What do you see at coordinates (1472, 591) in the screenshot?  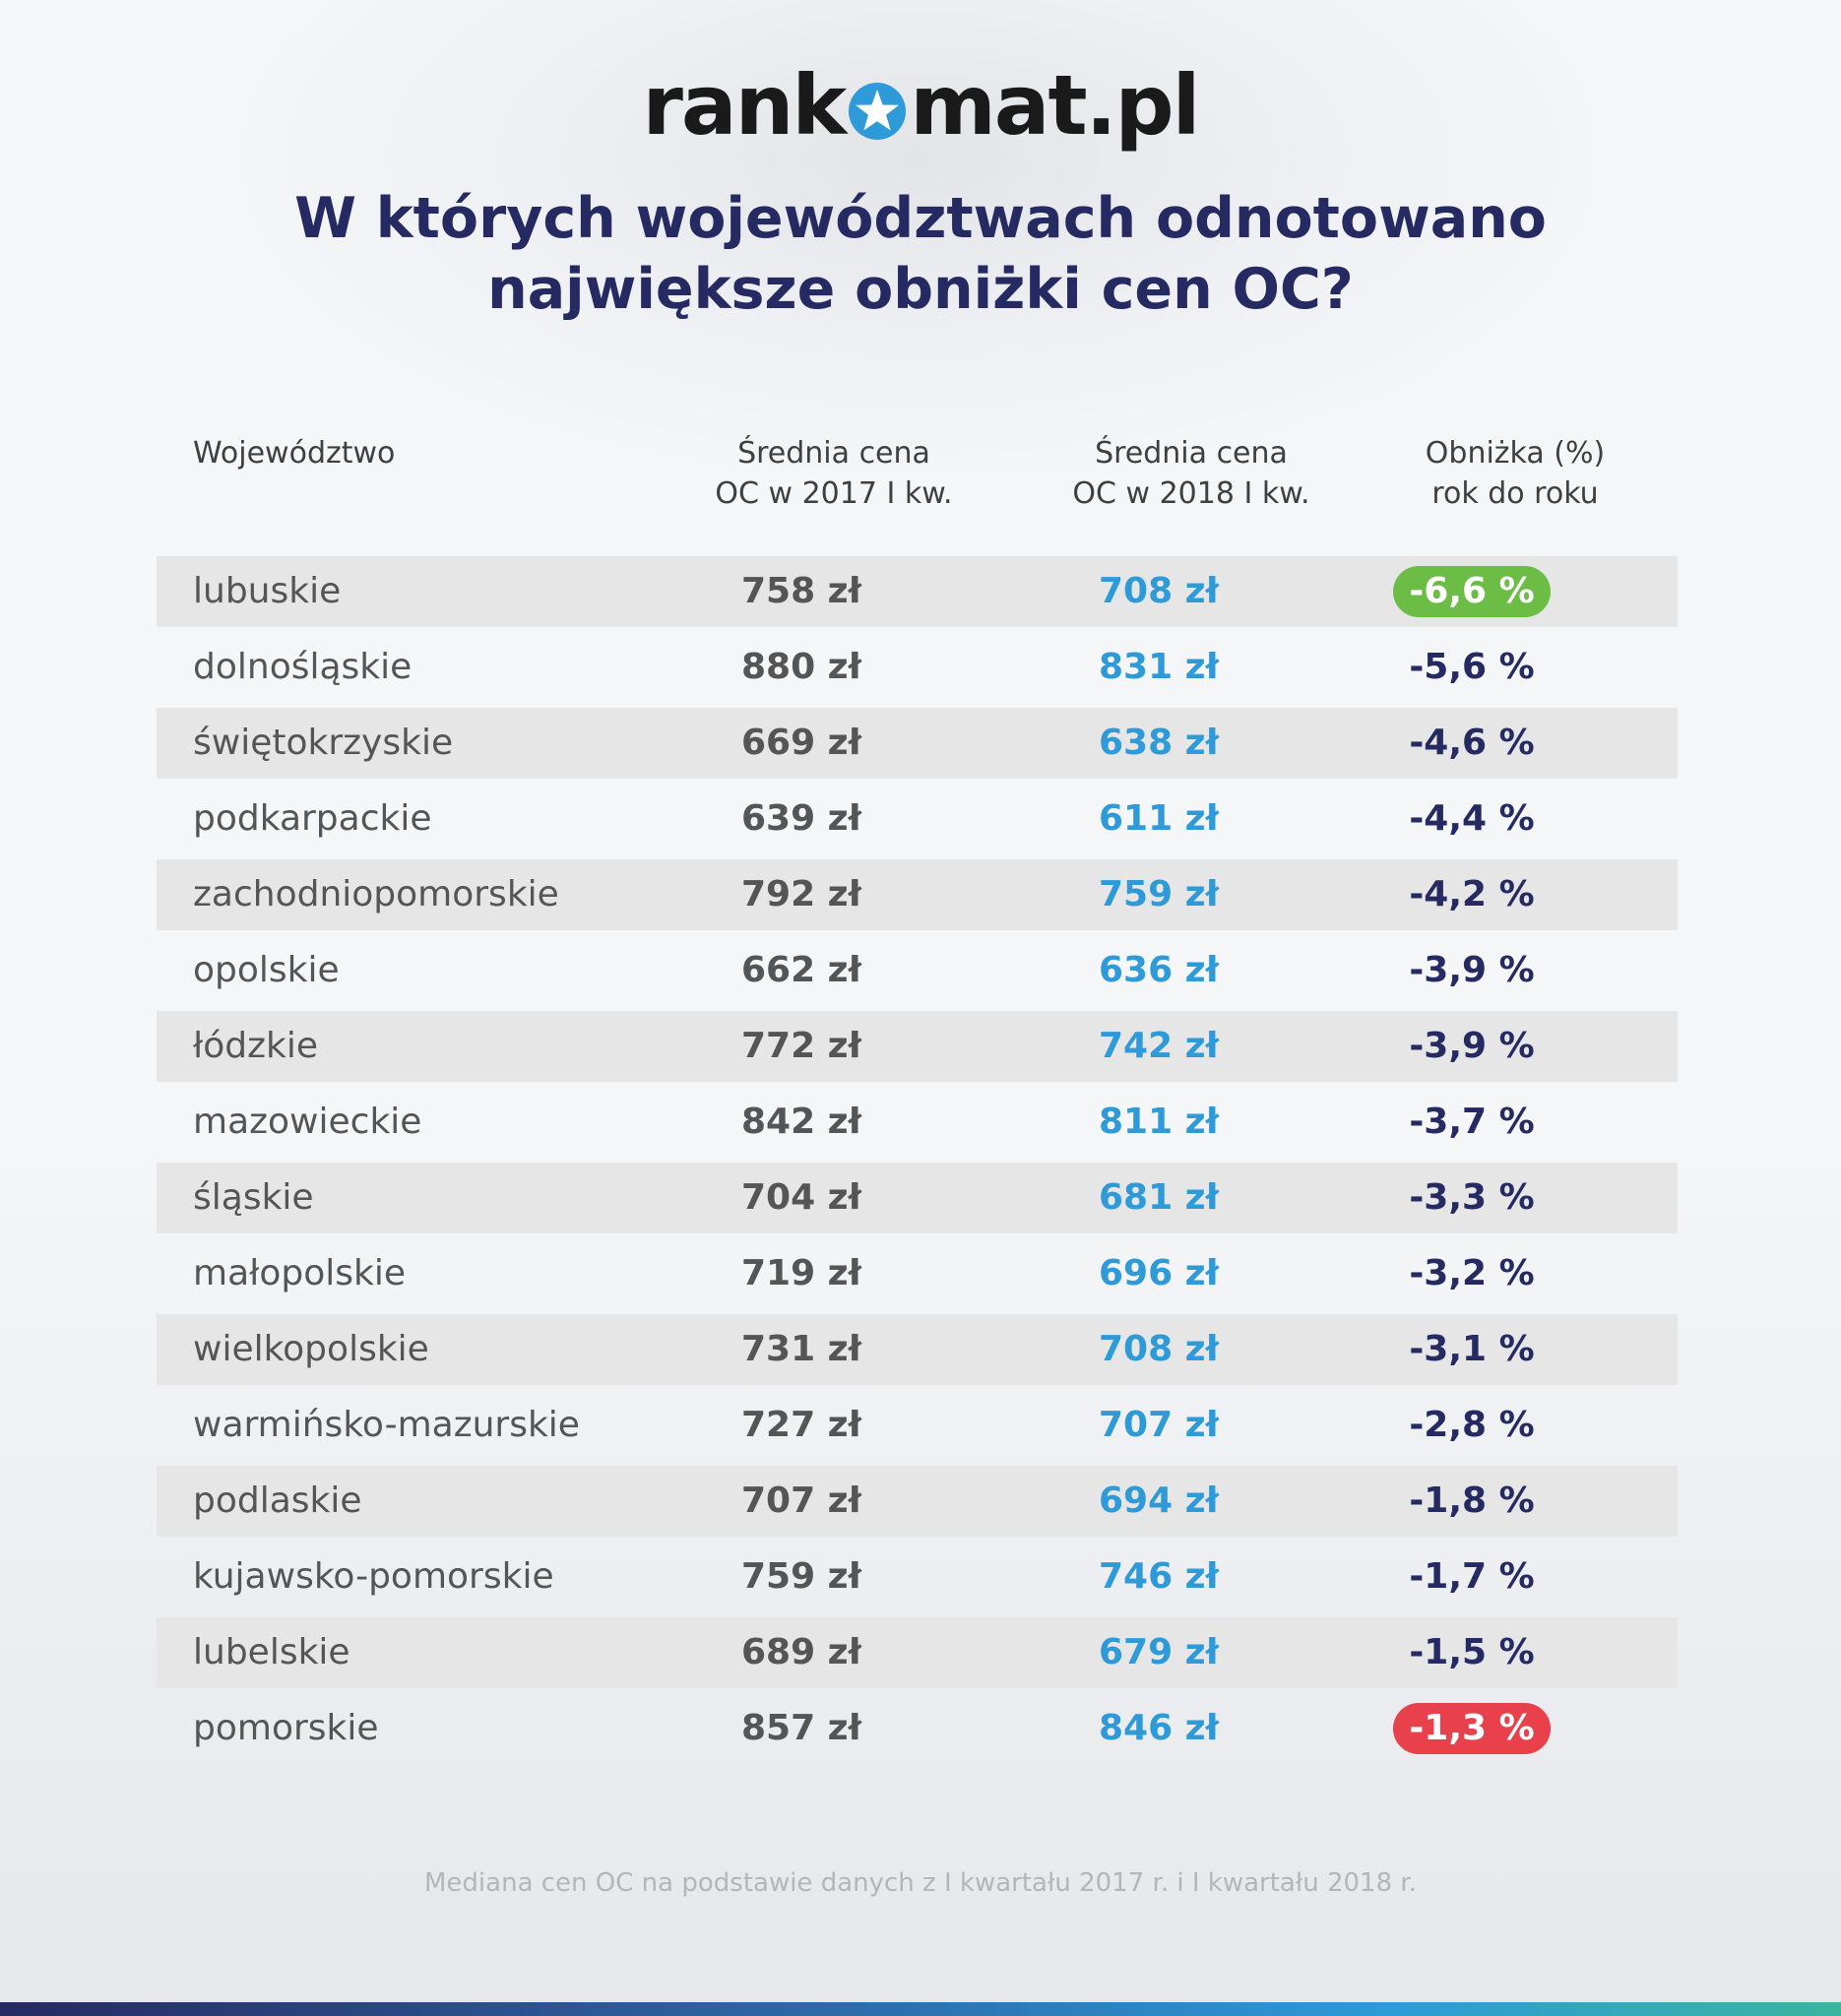 I see `cell-change: -6,6 %` at bounding box center [1472, 591].